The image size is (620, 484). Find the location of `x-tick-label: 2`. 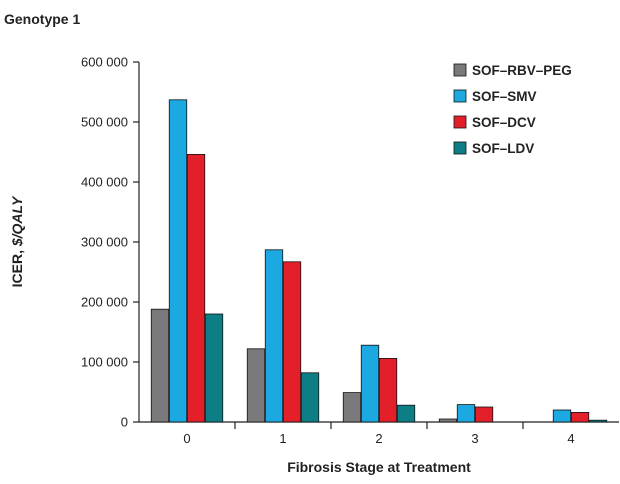

x-tick-label: 2 is located at coordinates (378, 438).